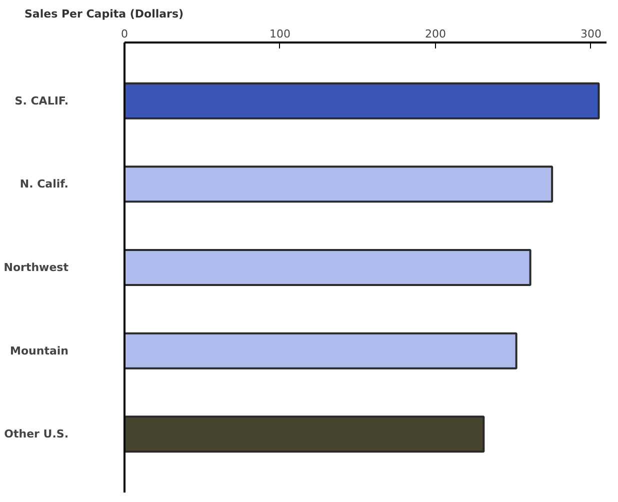 Image resolution: width=618 pixels, height=502 pixels. I want to click on x-tick-label: 300, so click(591, 34).